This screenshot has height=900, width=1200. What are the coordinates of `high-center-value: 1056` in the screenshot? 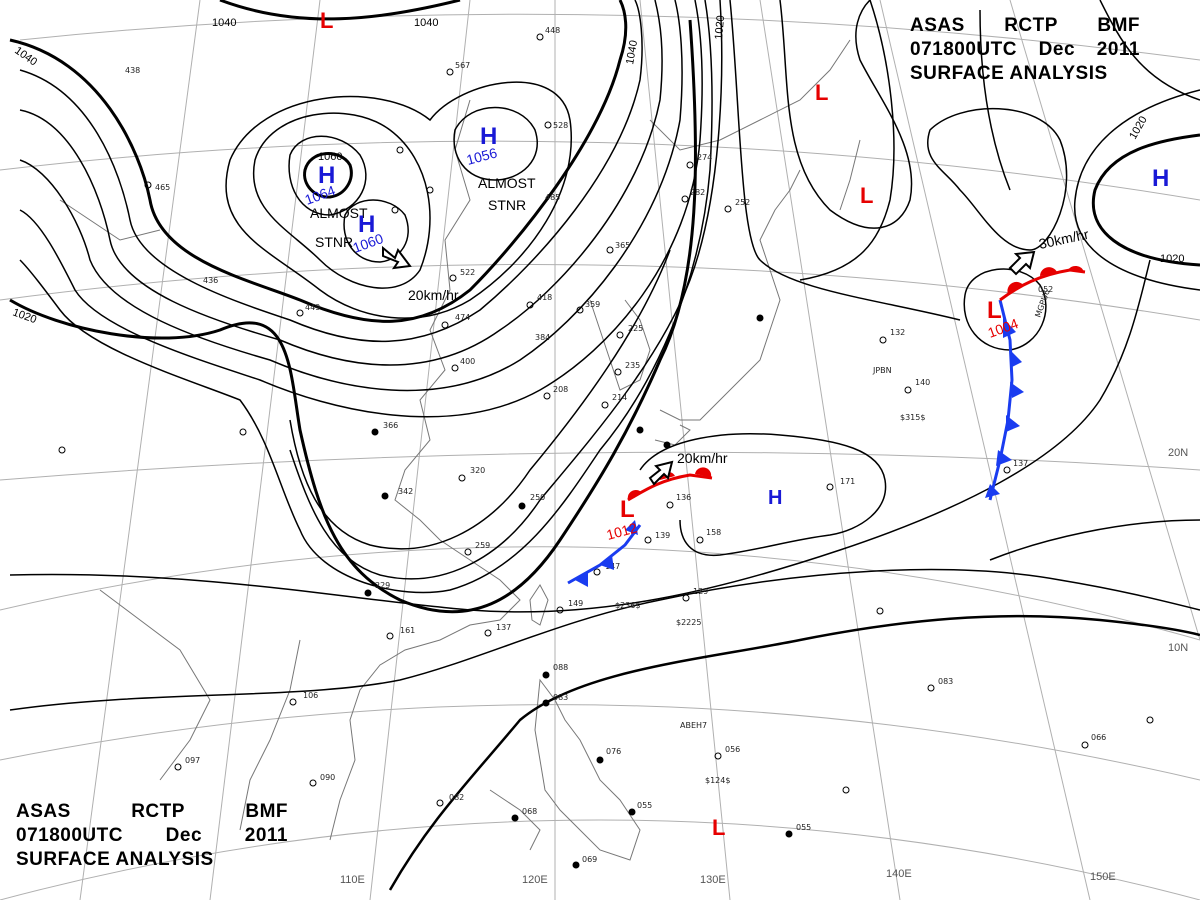 It's located at (482, 156).